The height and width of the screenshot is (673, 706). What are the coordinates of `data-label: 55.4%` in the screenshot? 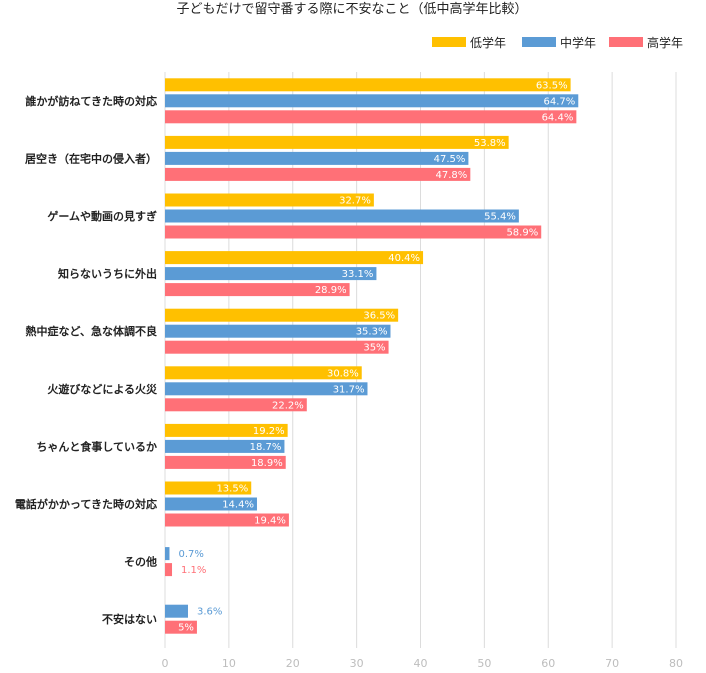 It's located at (500, 217).